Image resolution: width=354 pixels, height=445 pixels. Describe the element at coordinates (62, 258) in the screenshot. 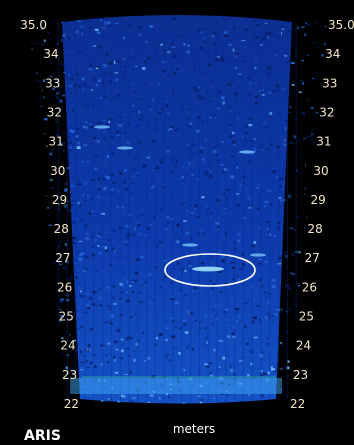

I see `left-range-label: 27` at that location.